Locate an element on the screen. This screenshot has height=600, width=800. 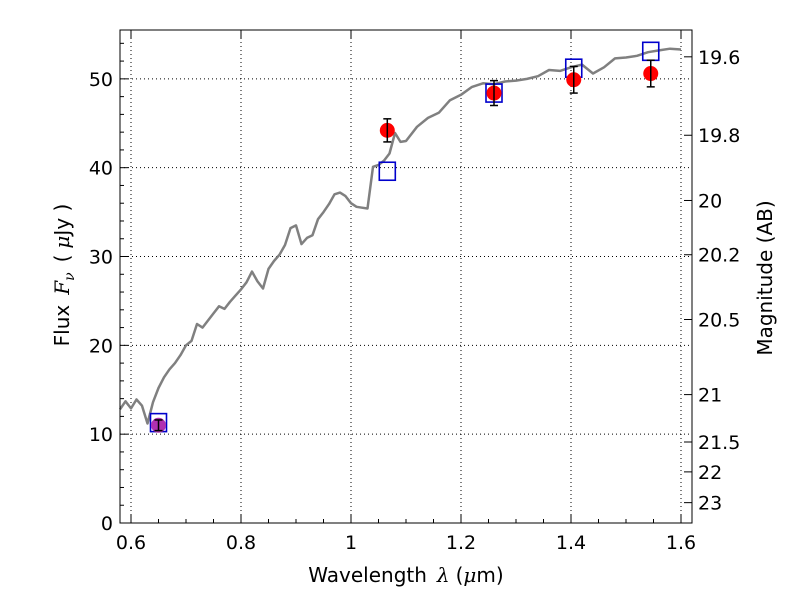
mag-tick-label: 20 is located at coordinates (710, 201).